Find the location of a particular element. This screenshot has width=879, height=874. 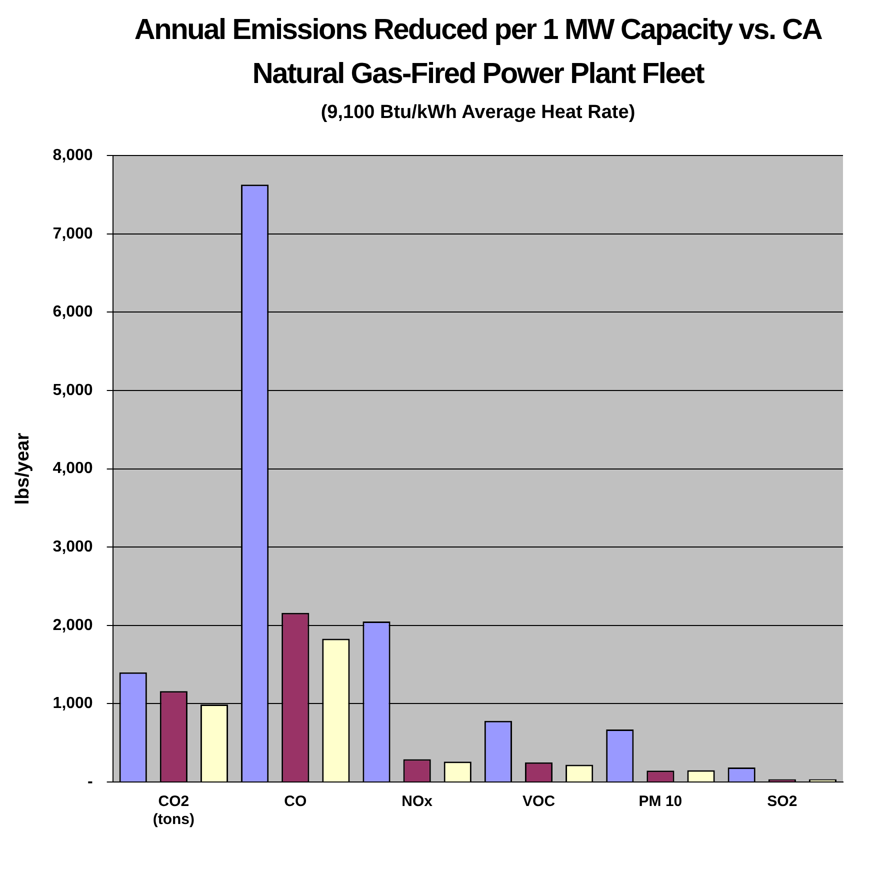

chart-title: Annual Emissions Reduced per 1 MW Capacity vs. CA Natural Gas-Fired Power Plant Fleet is located at coordinates (478, 52).